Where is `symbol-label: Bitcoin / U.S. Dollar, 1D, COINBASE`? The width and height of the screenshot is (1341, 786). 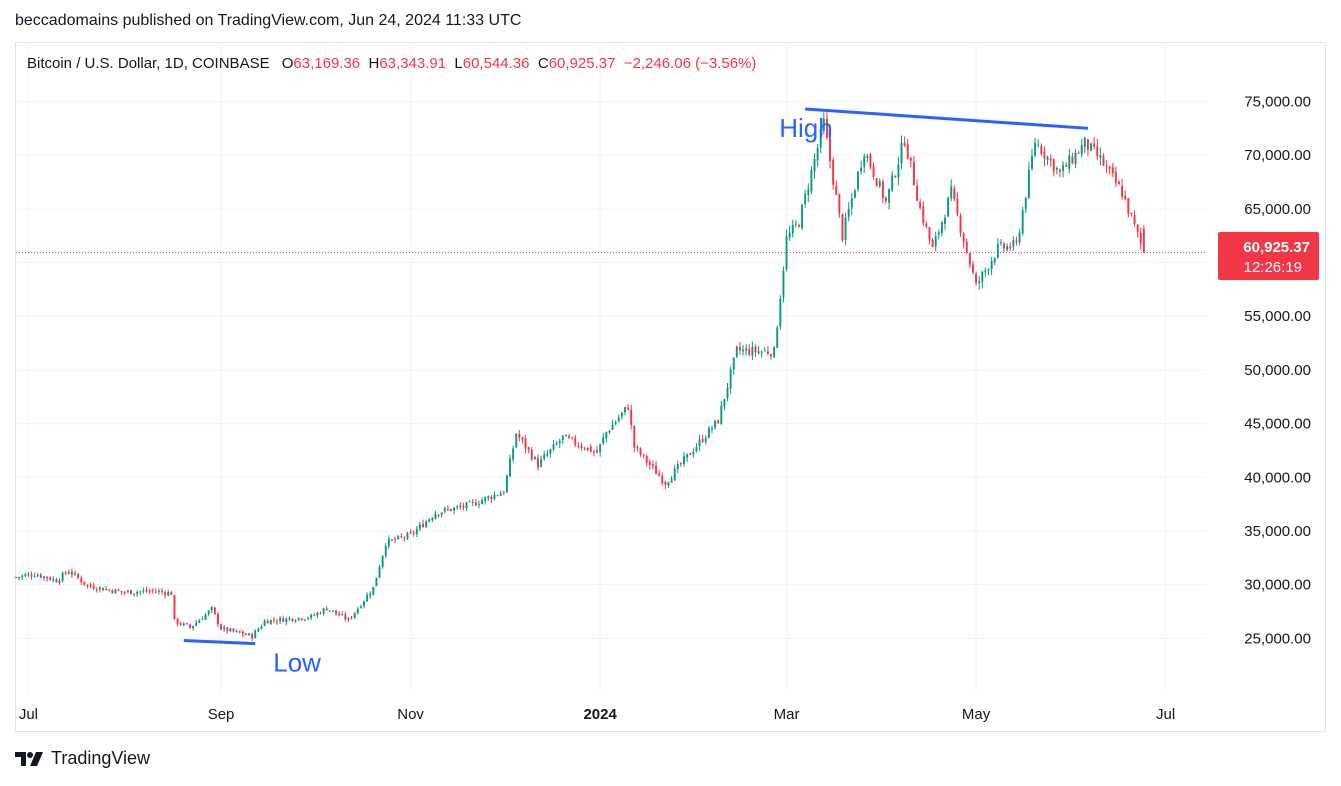 symbol-label: Bitcoin / U.S. Dollar, 1D, COINBASE is located at coordinates (148, 63).